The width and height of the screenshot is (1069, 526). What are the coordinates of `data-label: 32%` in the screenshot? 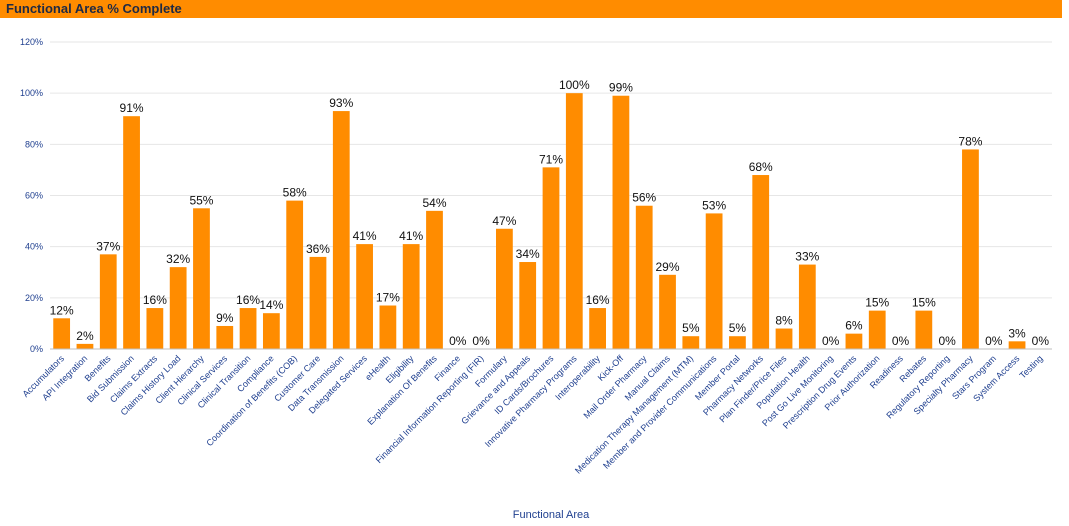 It's located at (178, 259).